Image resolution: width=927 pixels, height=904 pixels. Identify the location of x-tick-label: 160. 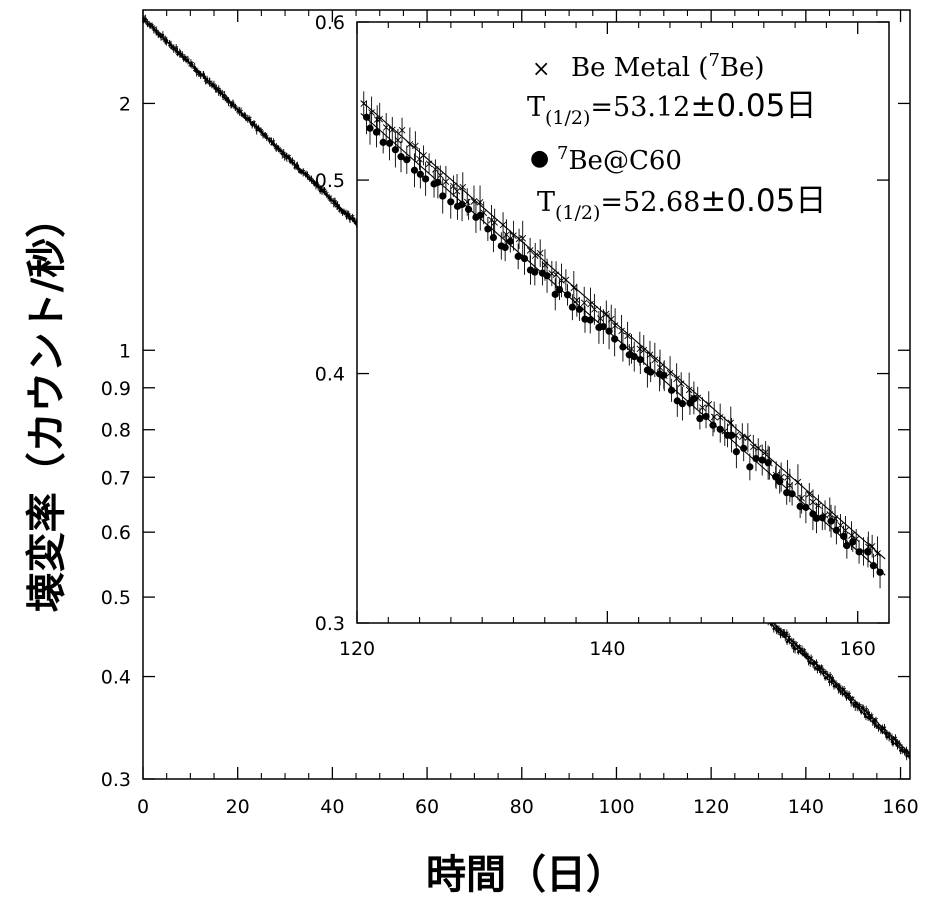
(900, 807).